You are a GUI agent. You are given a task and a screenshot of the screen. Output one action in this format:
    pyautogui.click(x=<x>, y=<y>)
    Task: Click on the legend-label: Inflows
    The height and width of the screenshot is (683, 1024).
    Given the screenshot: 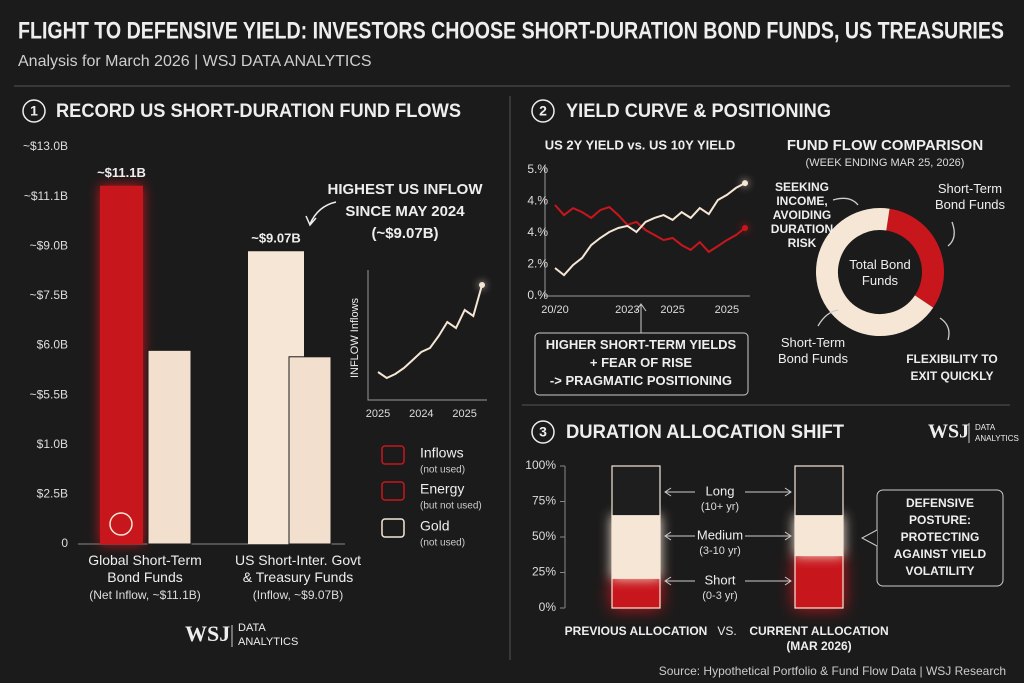 What is the action you would take?
    pyautogui.click(x=442, y=453)
    